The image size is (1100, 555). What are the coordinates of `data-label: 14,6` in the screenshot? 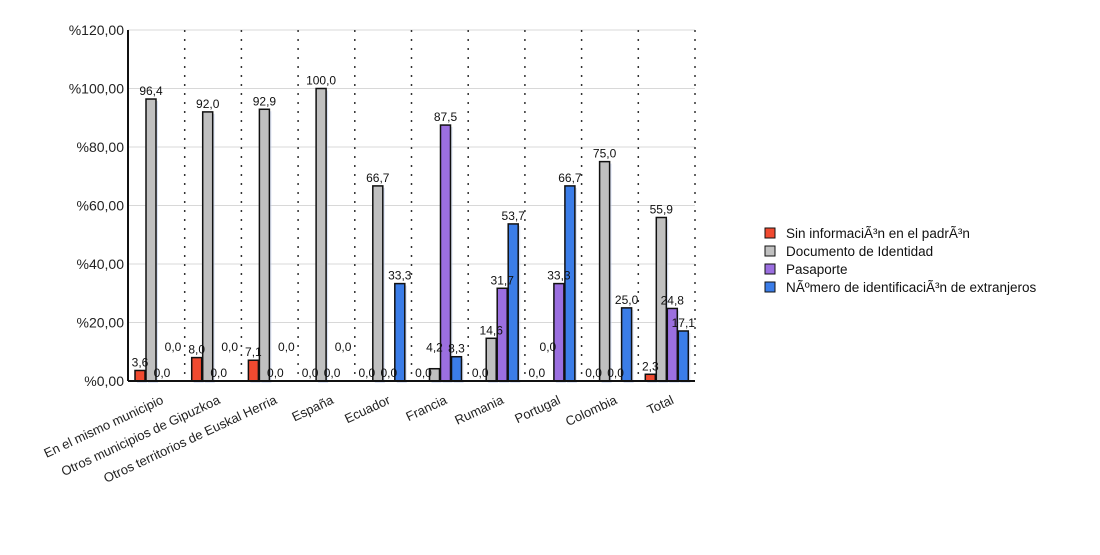 It's located at (492, 330).